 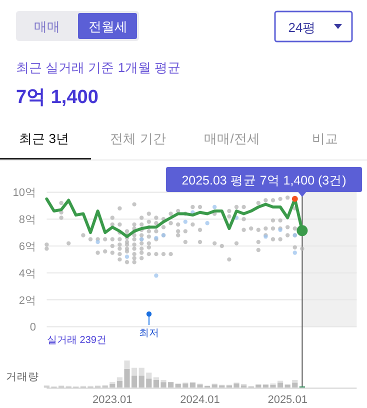 What do you see at coordinates (27, 300) in the screenshot?
I see `y-tick-label: 2억` at bounding box center [27, 300].